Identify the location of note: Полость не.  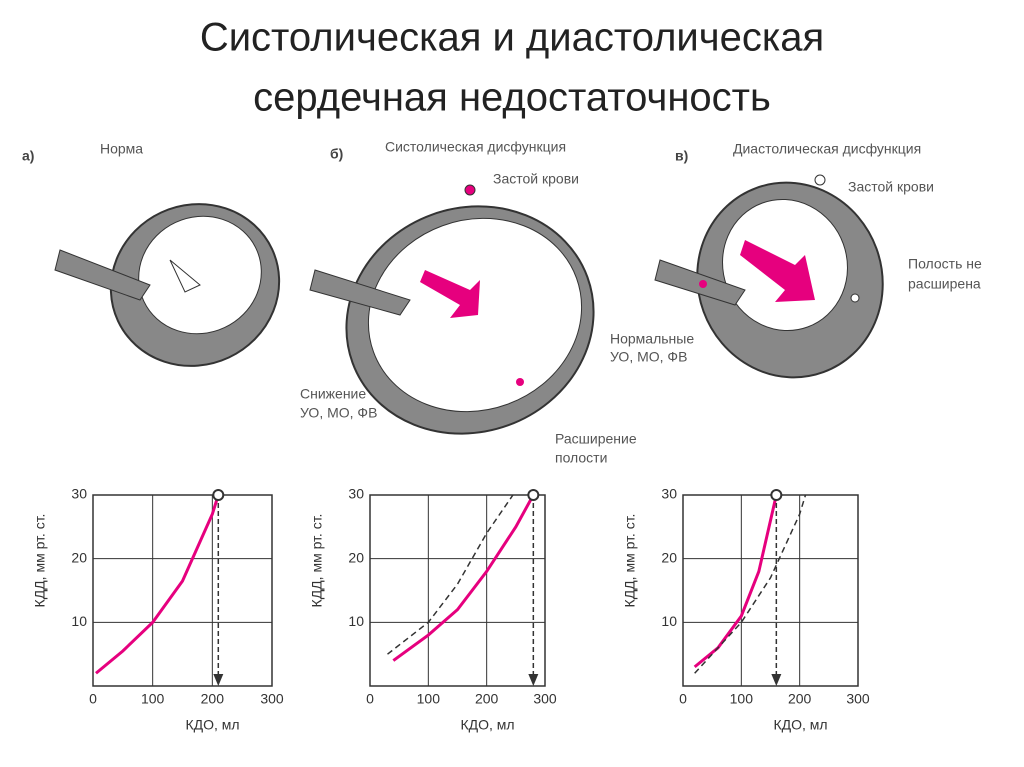
(945, 264).